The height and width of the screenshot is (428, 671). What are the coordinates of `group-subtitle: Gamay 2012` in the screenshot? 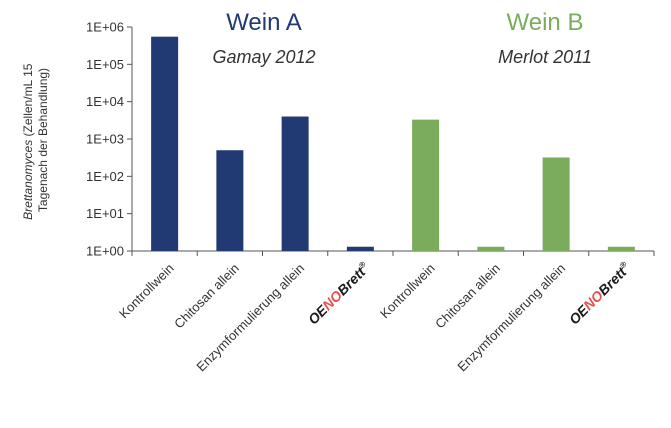 It's located at (263, 57).